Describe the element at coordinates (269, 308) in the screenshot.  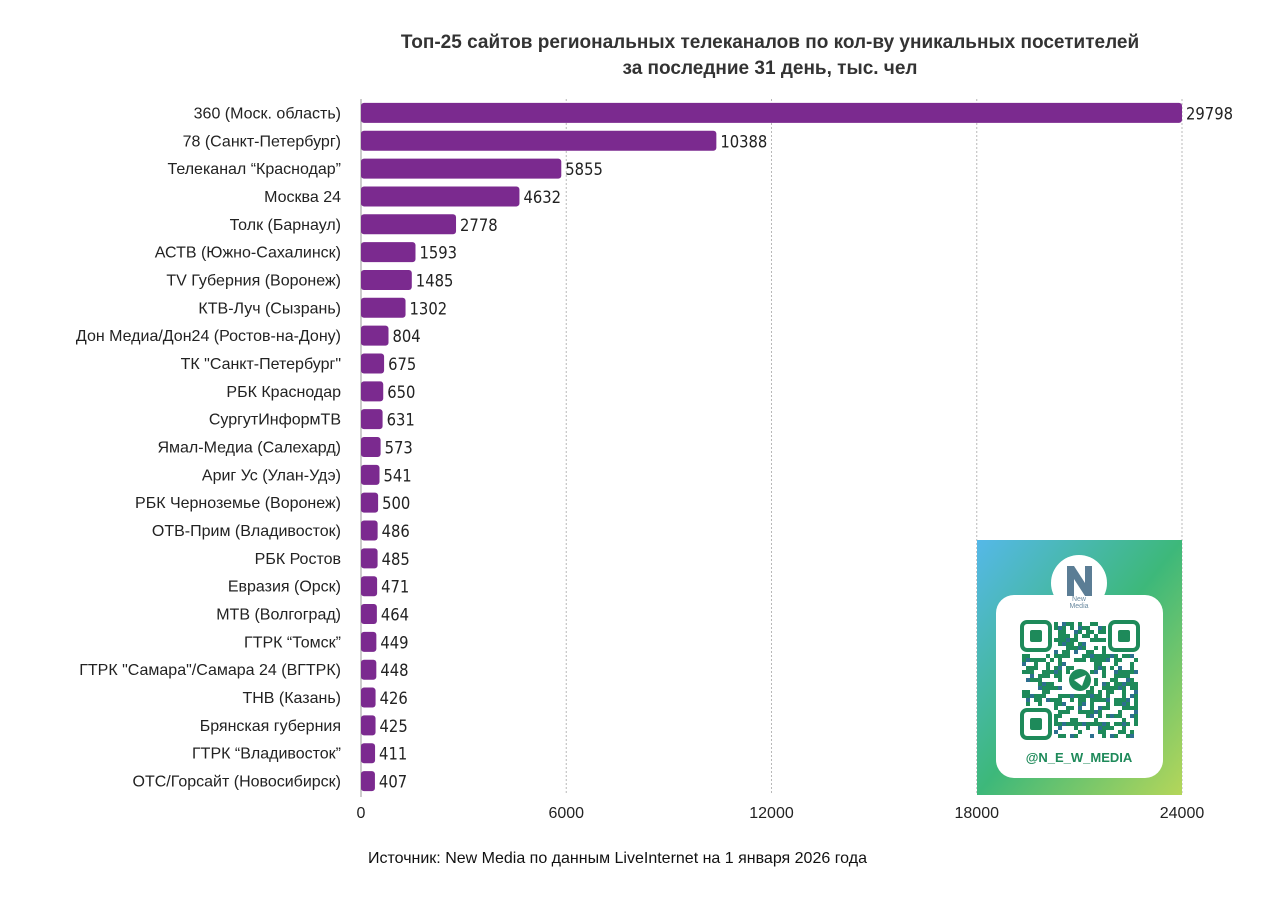
I see `category-label: КТВ-Луч (Сызрань)` at that location.